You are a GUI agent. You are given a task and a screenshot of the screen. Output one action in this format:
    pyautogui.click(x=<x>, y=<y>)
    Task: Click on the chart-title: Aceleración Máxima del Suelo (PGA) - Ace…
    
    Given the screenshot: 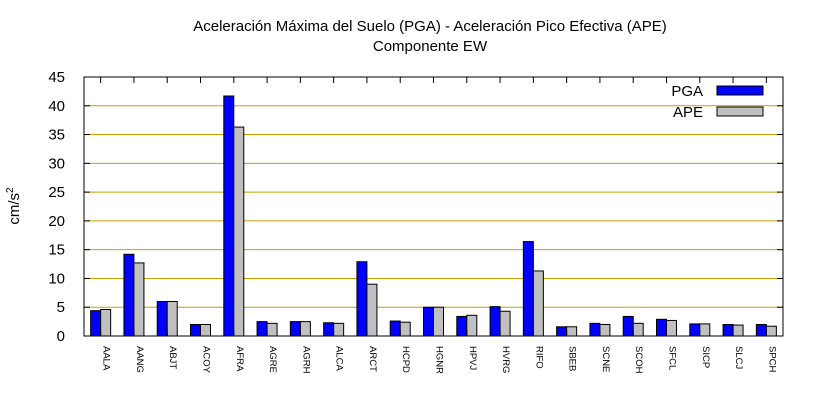 What is the action you would take?
    pyautogui.click(x=430, y=26)
    